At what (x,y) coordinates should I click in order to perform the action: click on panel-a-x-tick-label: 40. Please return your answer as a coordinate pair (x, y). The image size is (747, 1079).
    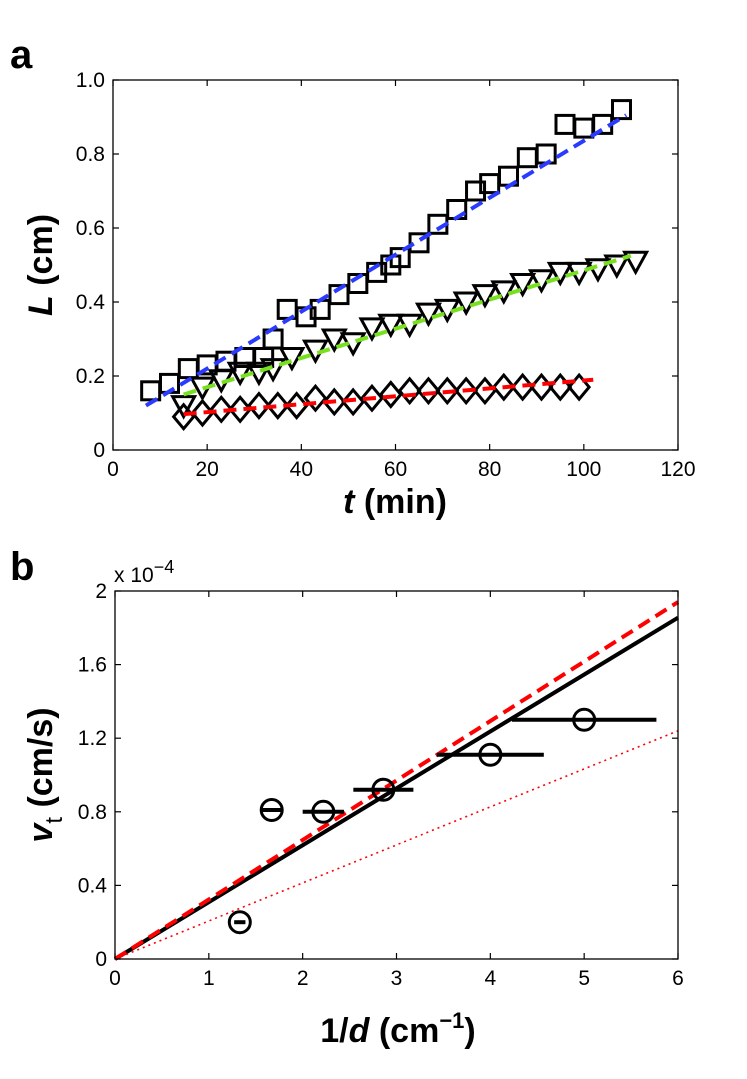
    Looking at the image, I should click on (301, 469).